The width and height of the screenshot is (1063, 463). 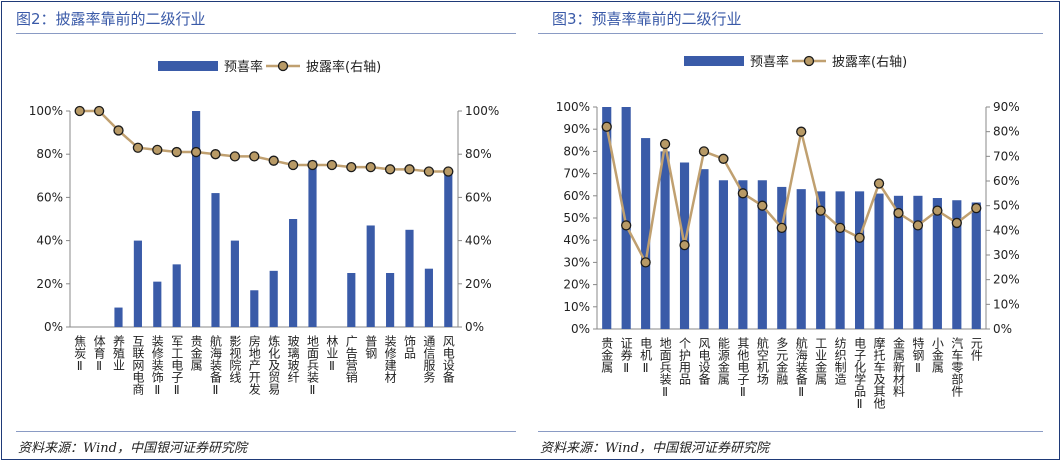 What do you see at coordinates (478, 197) in the screenshot?
I see `left-chart-right-tick-label: 60%` at bounding box center [478, 197].